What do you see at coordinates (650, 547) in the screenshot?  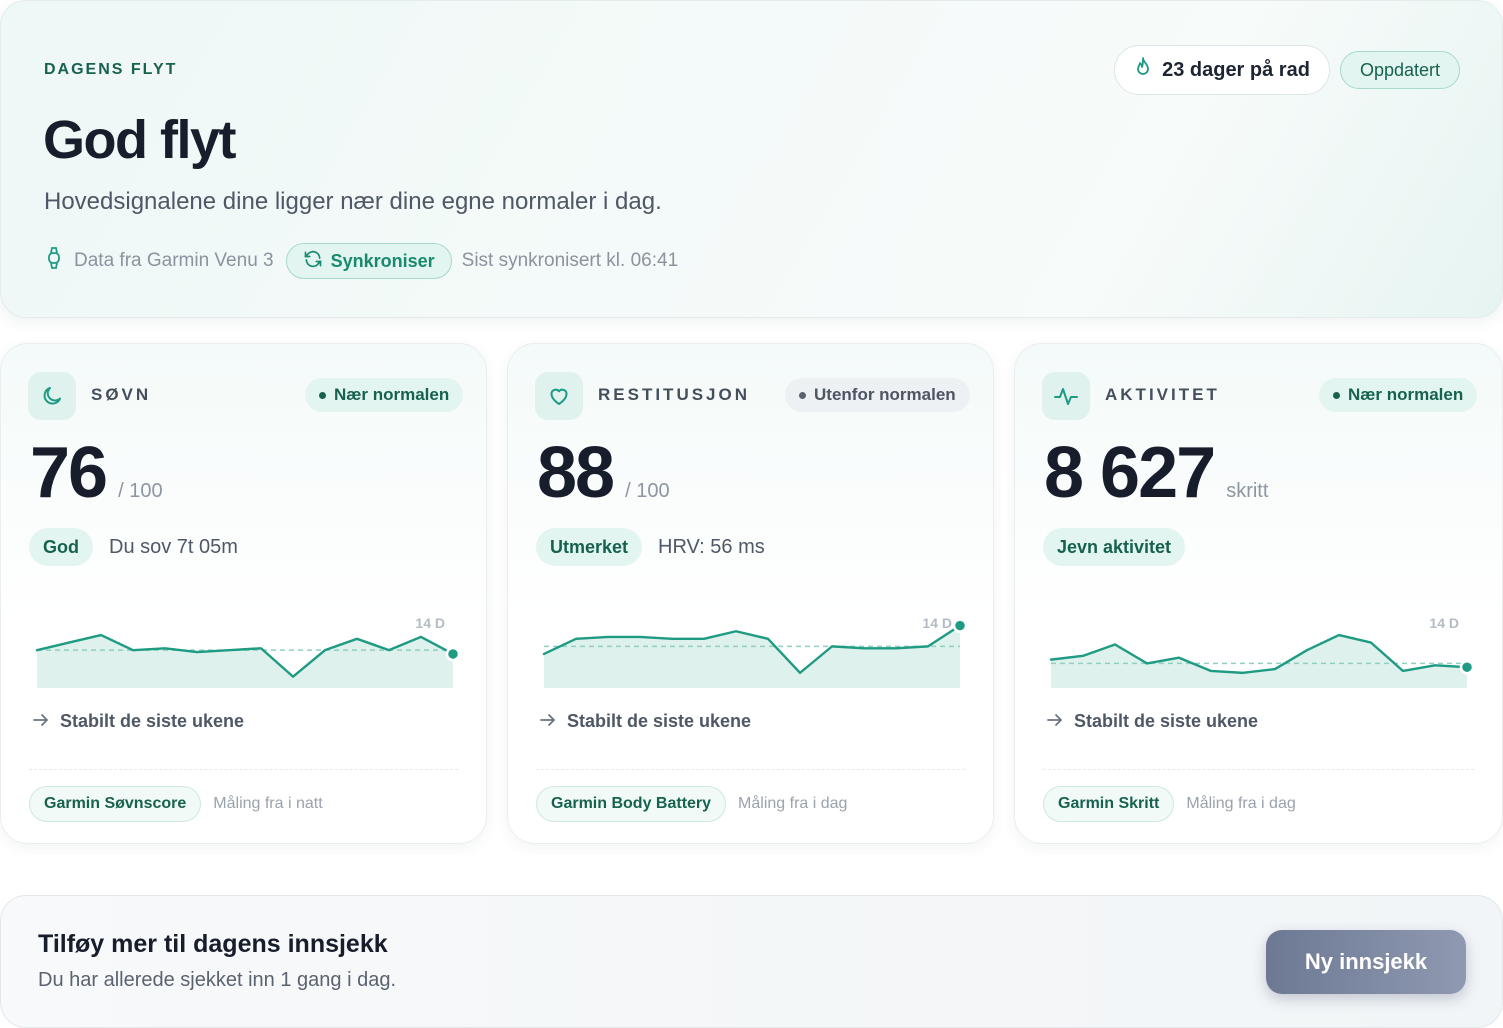 I see `rating-row: Utmerket HRV: 56 ms` at bounding box center [650, 547].